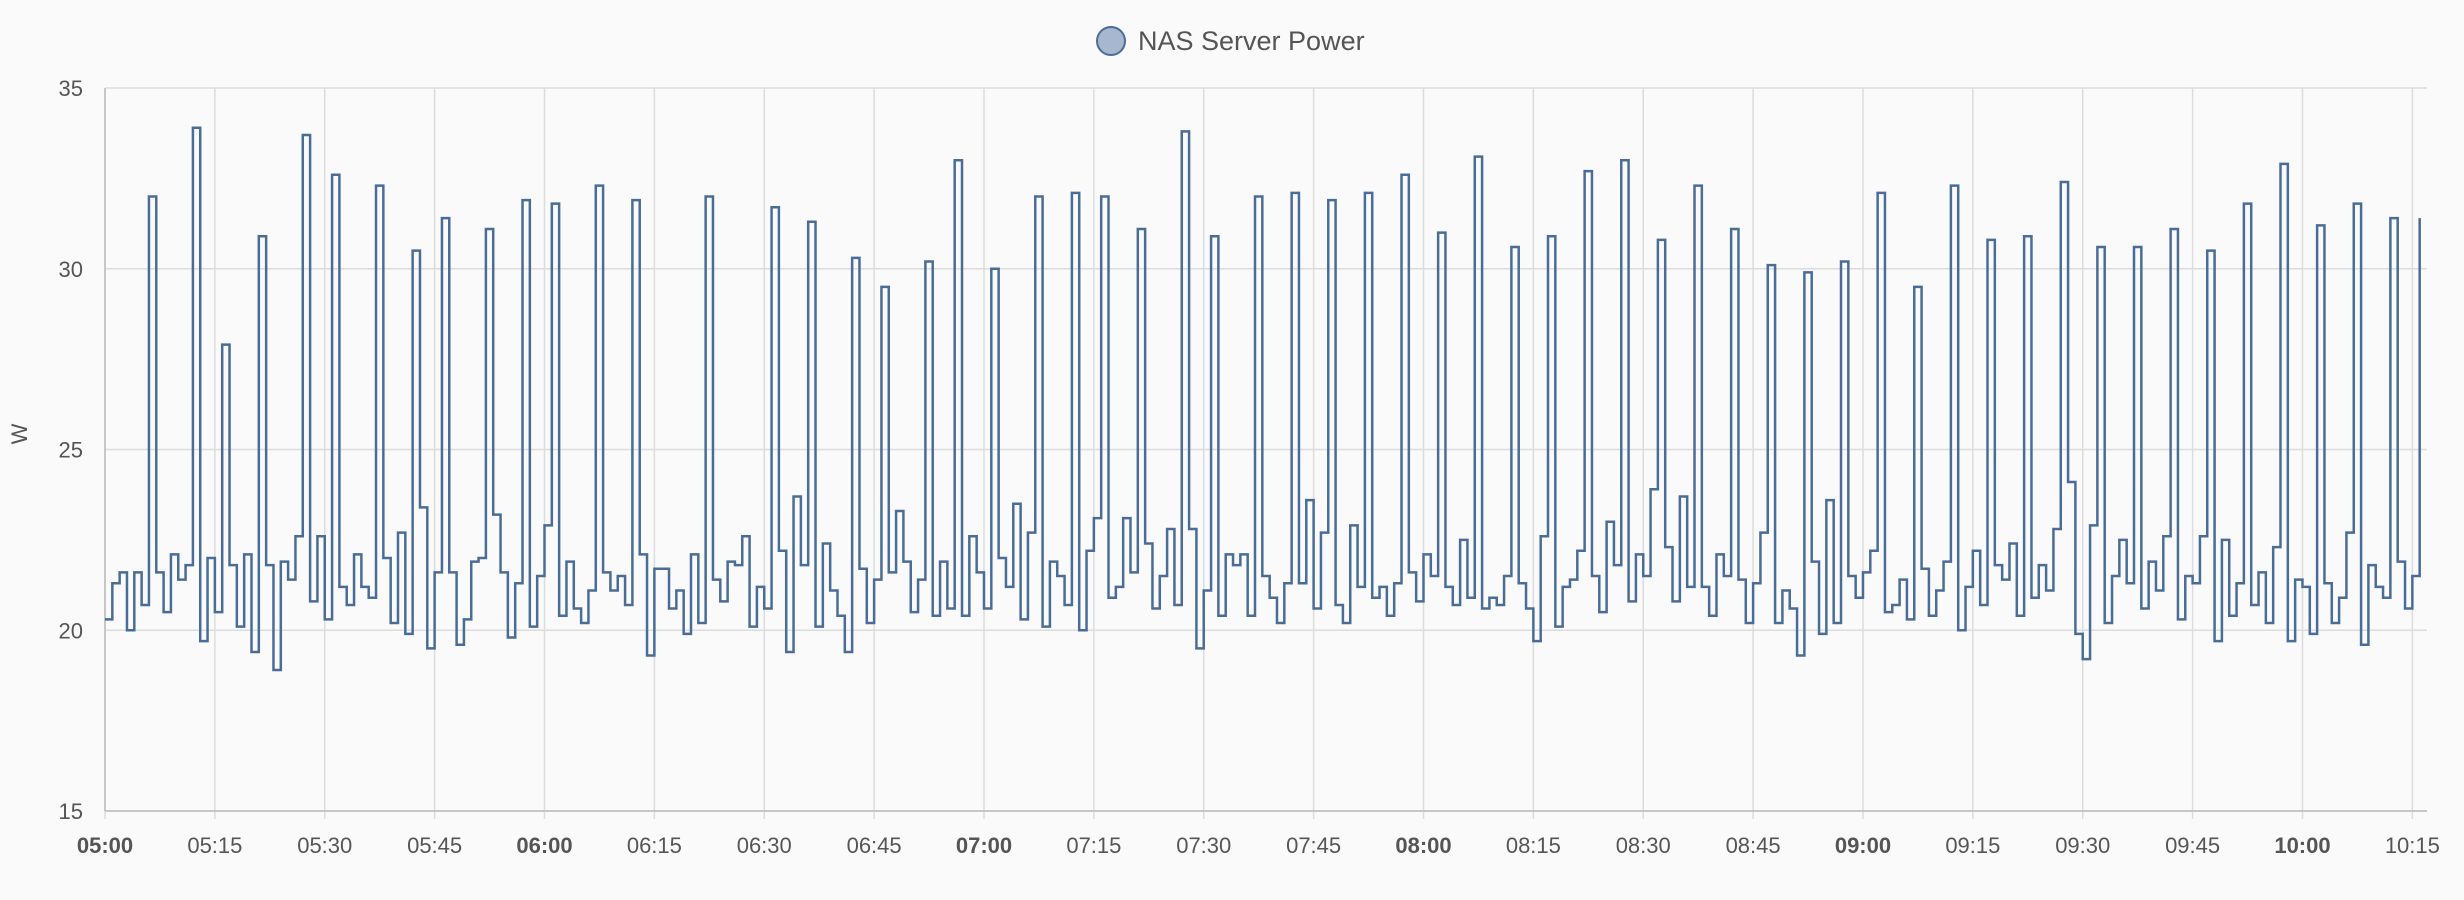  I want to click on legend-marker, so click(1111, 41).